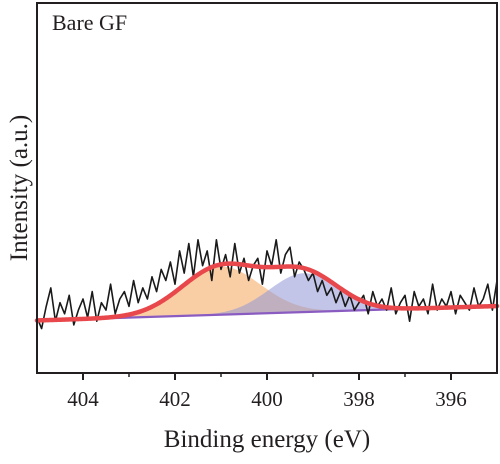 The height and width of the screenshot is (464, 500). Describe the element at coordinates (267, 439) in the screenshot. I see `x-axis-label: Binding energy (eV)` at that location.